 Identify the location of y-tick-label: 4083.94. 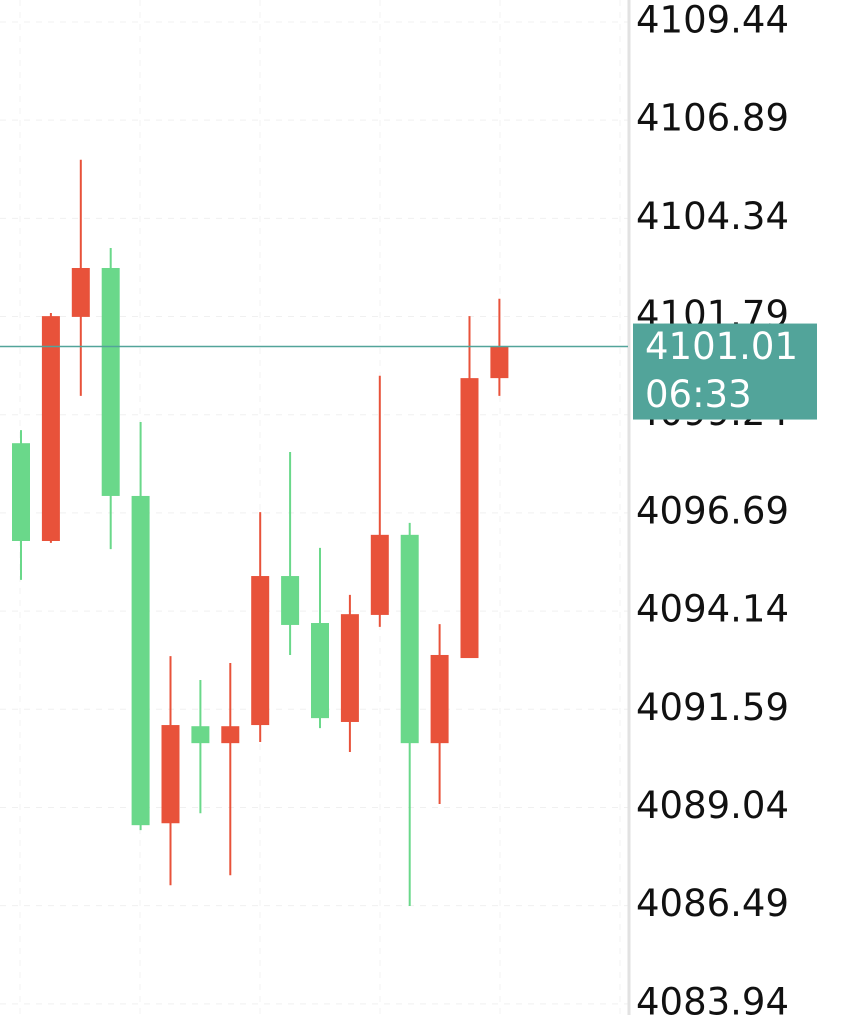
(712, 997).